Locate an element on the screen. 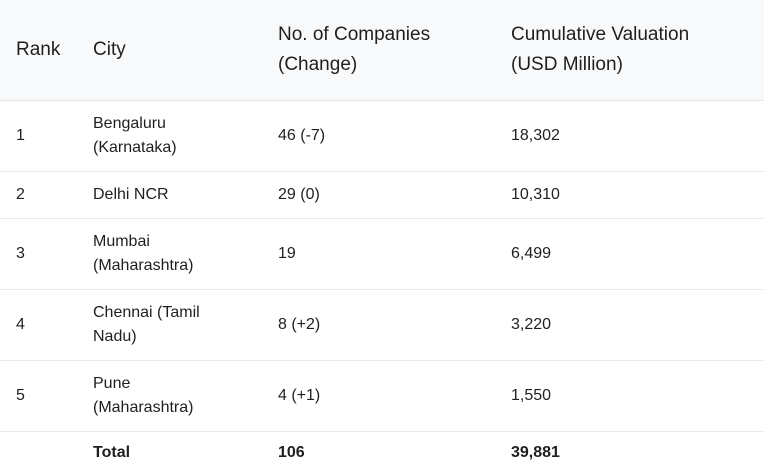 The height and width of the screenshot is (474, 764). total-rank-cell is located at coordinates (38, 452).